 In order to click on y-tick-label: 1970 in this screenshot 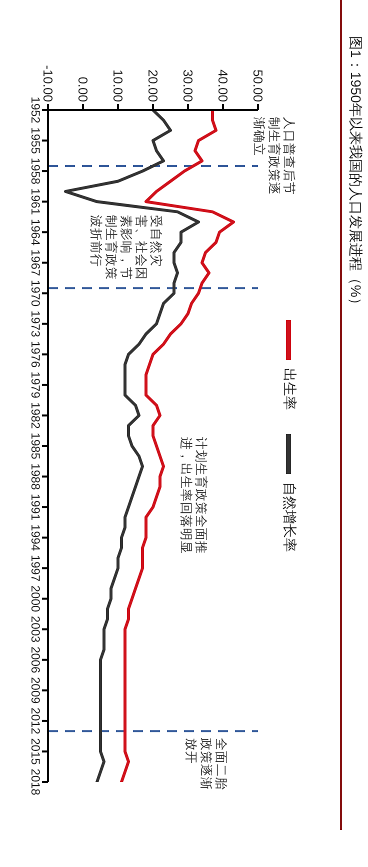, I will do `click(35, 293)`.